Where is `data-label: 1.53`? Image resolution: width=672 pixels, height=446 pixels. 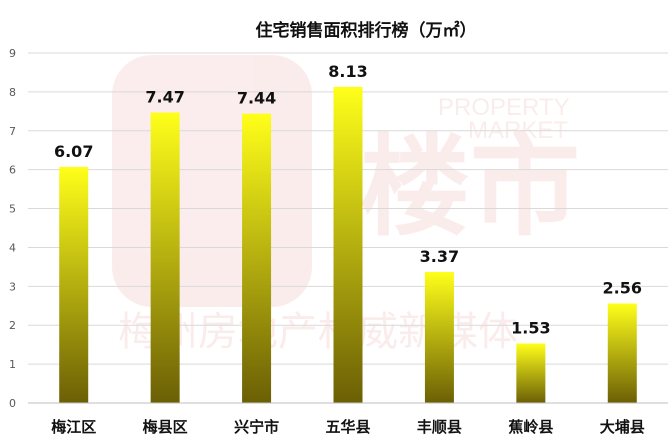 data-label: 1.53 is located at coordinates (530, 328).